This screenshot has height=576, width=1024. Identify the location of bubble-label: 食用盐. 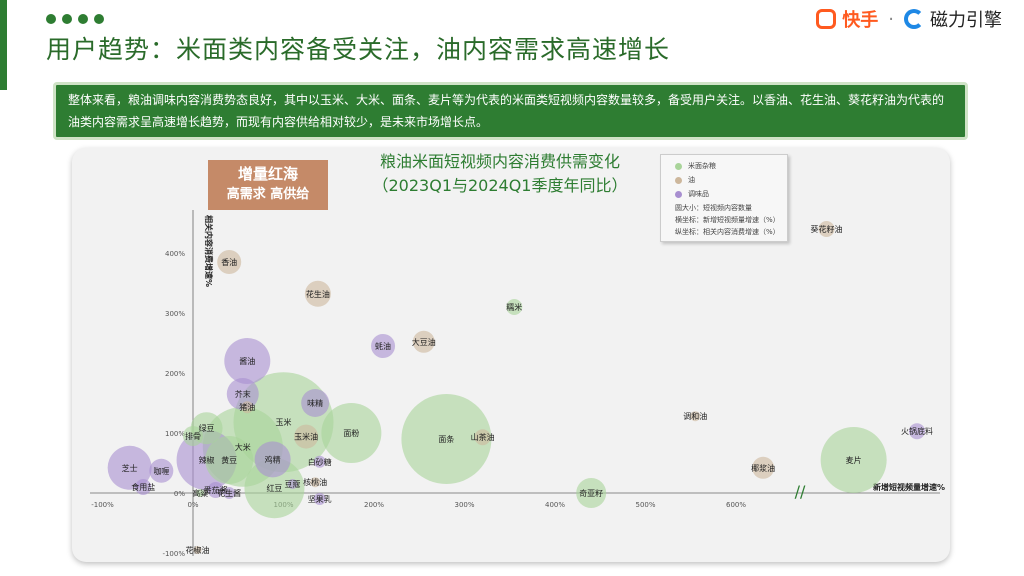
(143, 487).